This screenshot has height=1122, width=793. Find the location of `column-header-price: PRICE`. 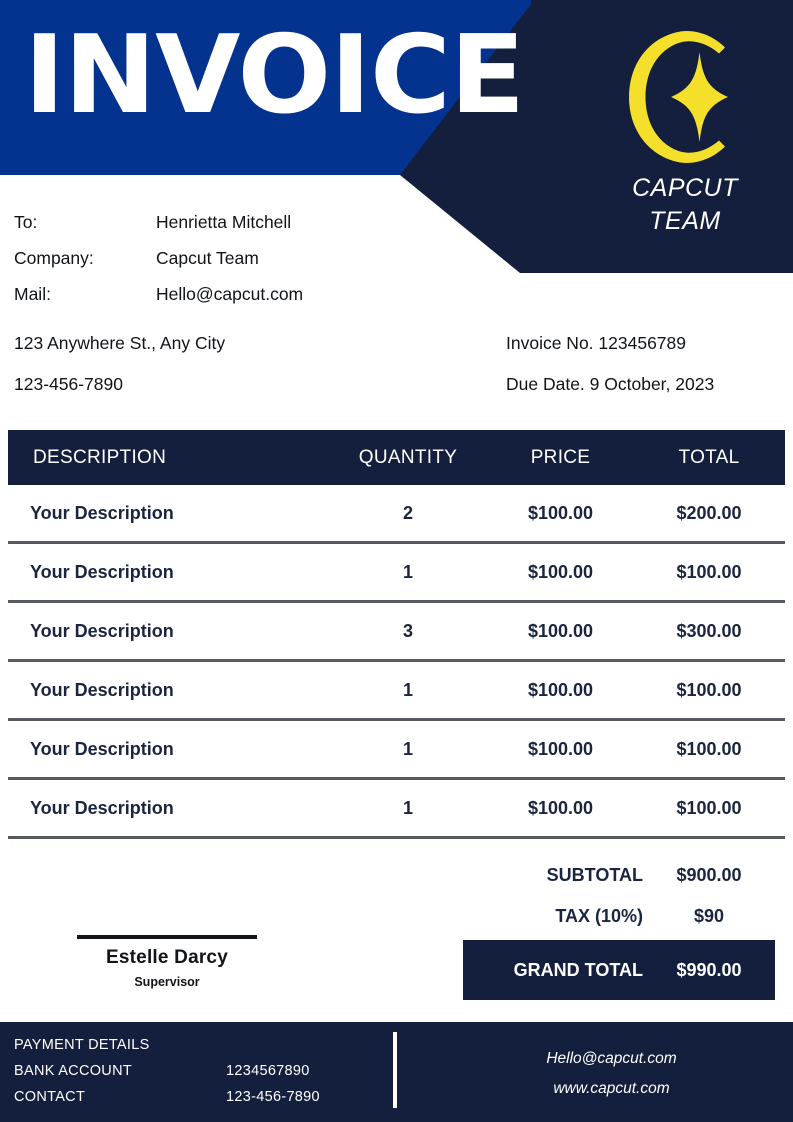

column-header-price: PRICE is located at coordinates (560, 457).